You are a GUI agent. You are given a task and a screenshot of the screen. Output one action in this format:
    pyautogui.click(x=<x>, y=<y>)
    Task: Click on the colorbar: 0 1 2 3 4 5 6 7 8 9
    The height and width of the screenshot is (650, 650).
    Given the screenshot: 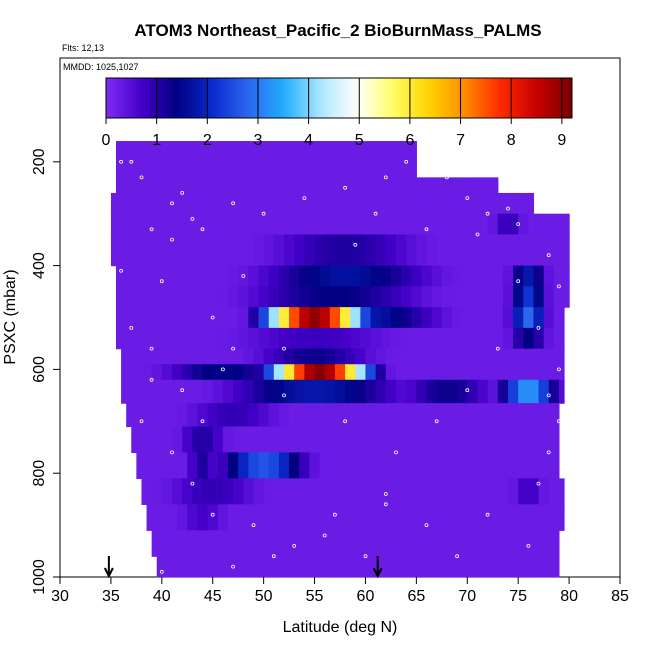 What is the action you would take?
    pyautogui.click(x=337, y=113)
    